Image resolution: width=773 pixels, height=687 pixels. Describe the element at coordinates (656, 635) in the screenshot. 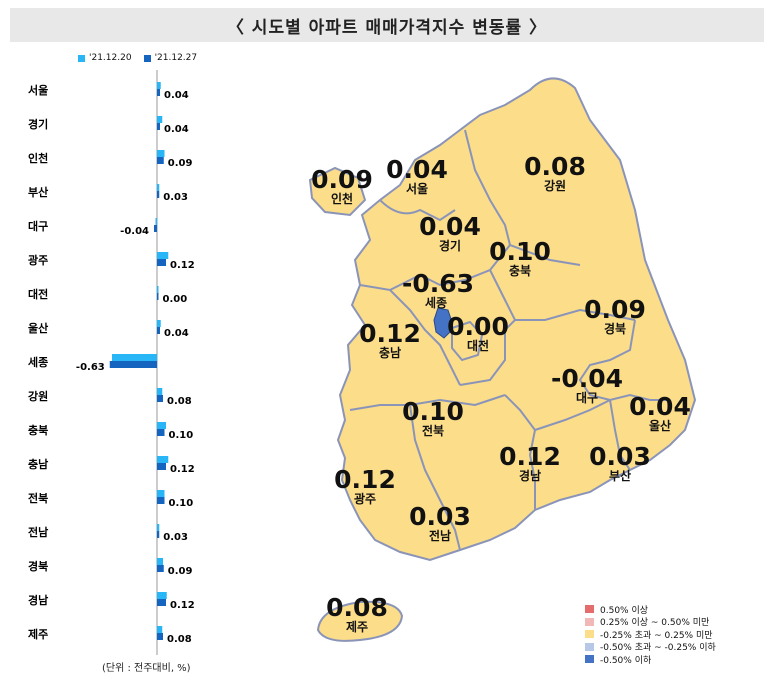

I see `color-legend-label: -0.25% 초과 ~ 0.25% 미만` at that location.